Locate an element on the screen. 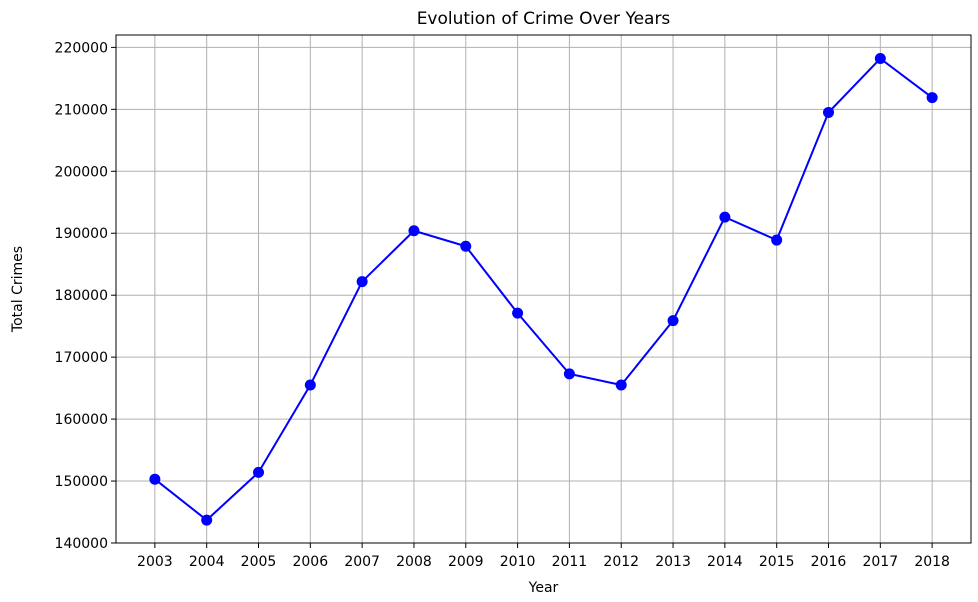 Image resolution: width=978 pixels, height=602 pixels. x-tick-label: 2006 is located at coordinates (310, 562).